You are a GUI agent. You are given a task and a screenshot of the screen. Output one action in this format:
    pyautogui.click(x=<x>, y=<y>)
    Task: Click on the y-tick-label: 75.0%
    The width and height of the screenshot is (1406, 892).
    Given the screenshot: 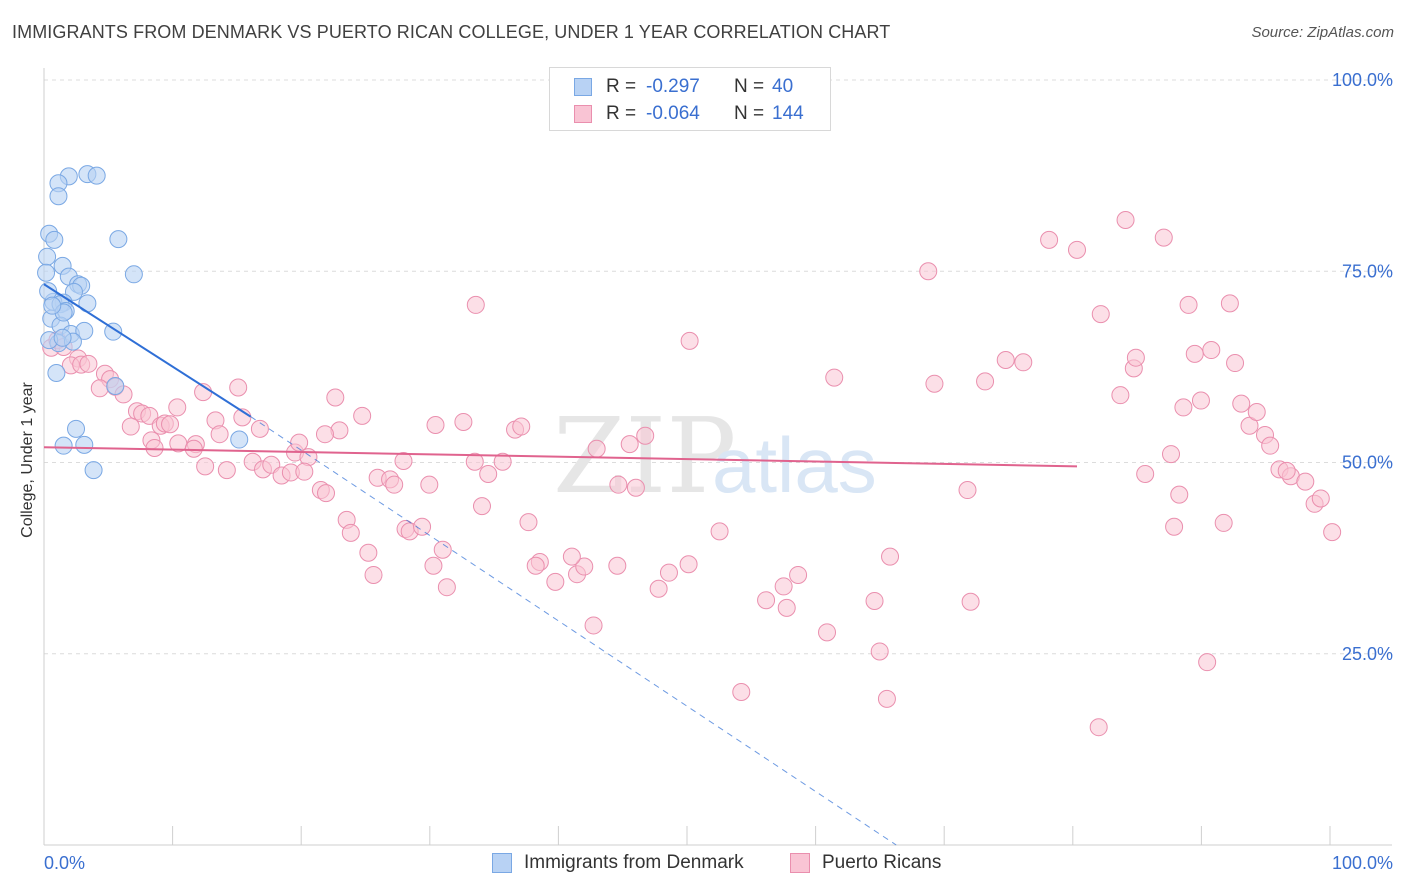 What is the action you would take?
    pyautogui.click(x=1367, y=271)
    